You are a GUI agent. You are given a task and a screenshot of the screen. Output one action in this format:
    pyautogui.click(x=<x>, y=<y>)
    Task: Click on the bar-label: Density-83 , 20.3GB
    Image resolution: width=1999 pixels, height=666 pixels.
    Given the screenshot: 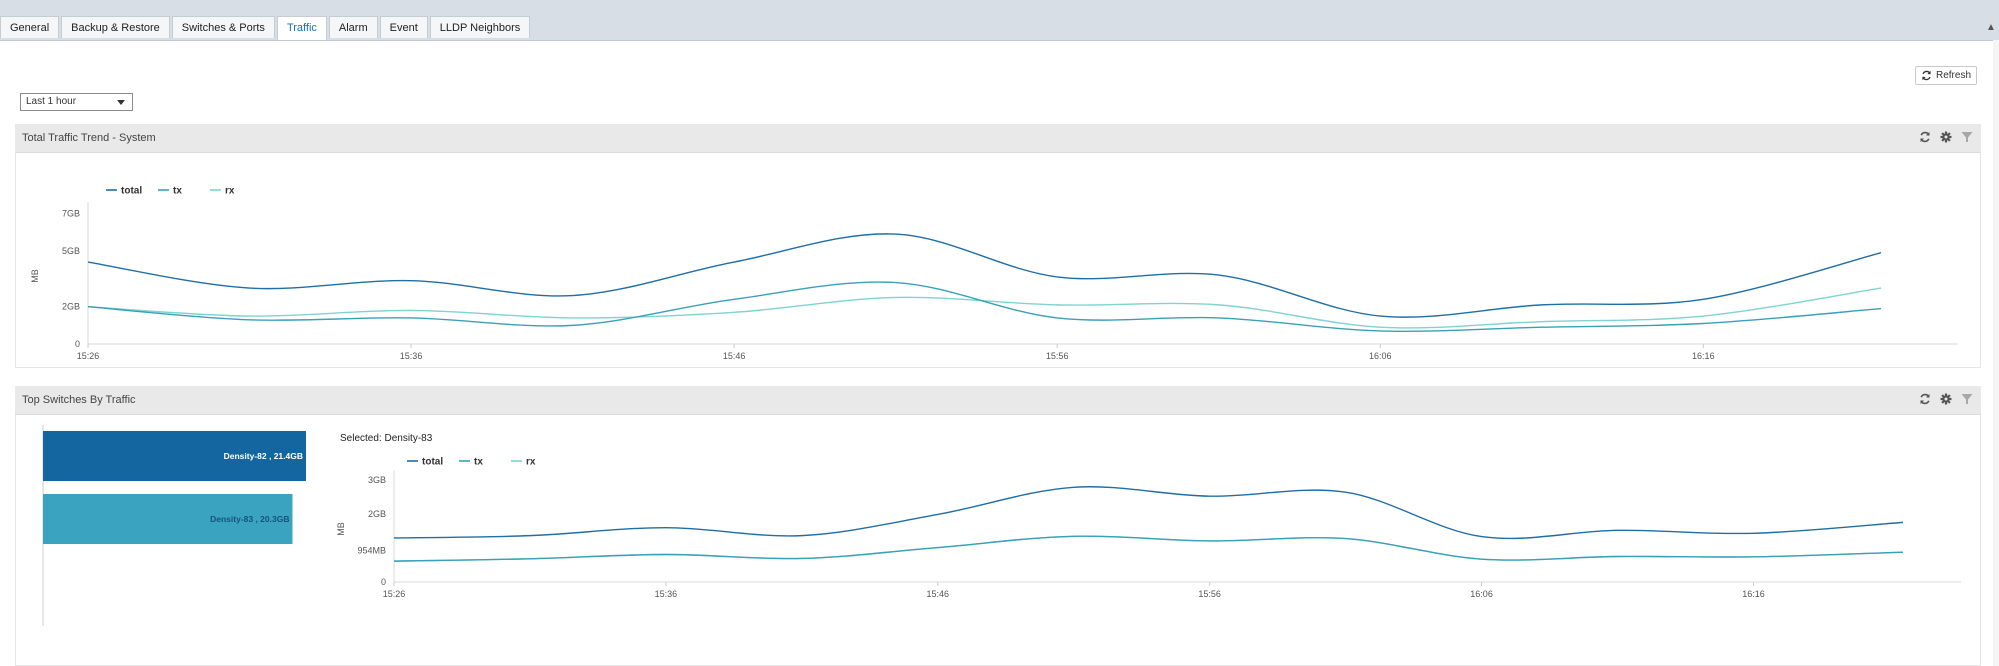 What is the action you would take?
    pyautogui.click(x=249, y=519)
    